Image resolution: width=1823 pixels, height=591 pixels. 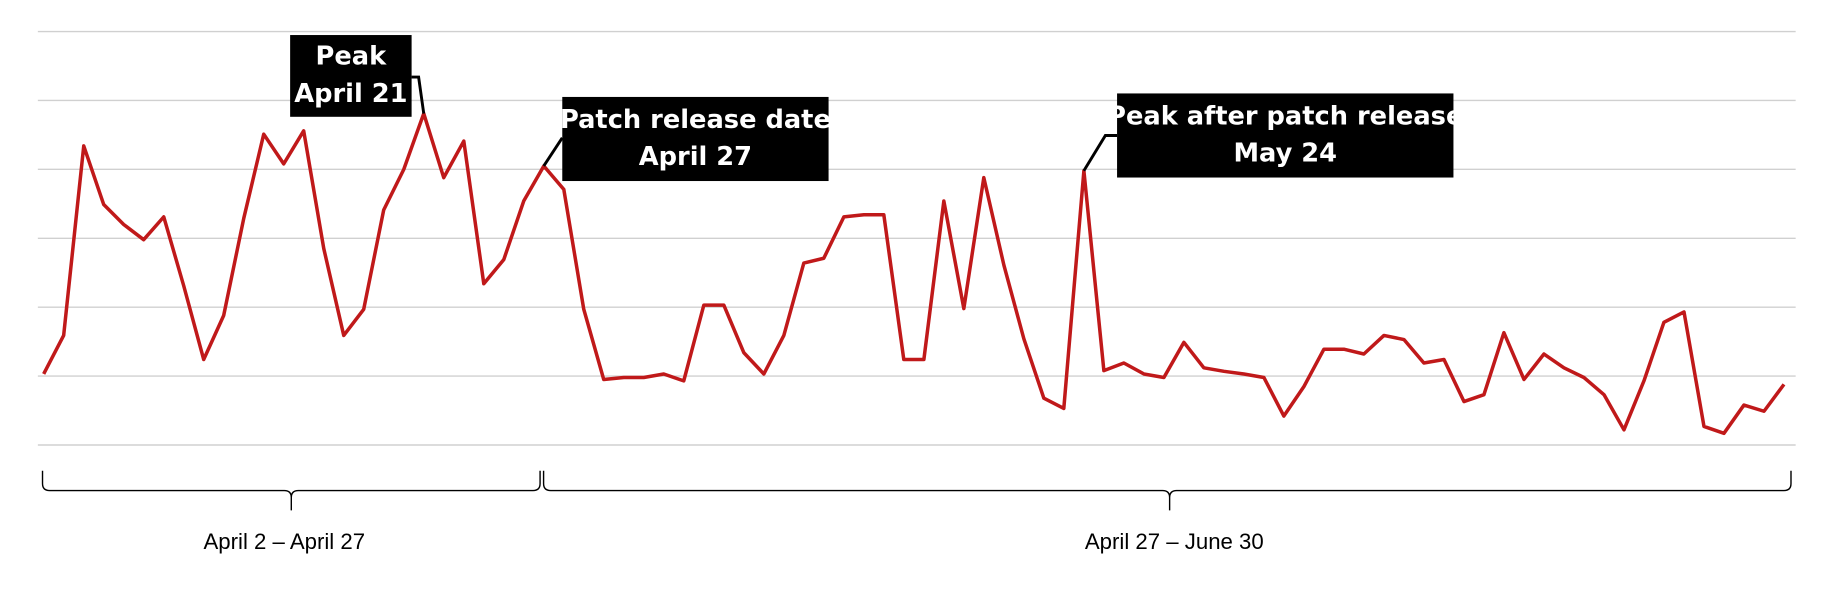 What do you see at coordinates (695, 120) in the screenshot?
I see `annotation-text: Patch release date` at bounding box center [695, 120].